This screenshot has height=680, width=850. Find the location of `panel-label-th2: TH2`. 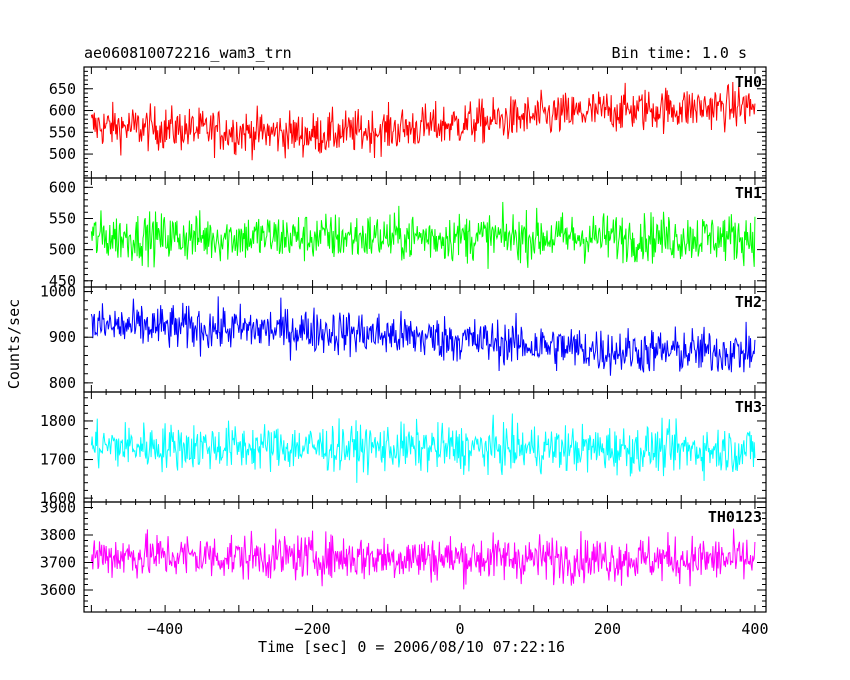

panel-label-th2: TH2 is located at coordinates (748, 302).